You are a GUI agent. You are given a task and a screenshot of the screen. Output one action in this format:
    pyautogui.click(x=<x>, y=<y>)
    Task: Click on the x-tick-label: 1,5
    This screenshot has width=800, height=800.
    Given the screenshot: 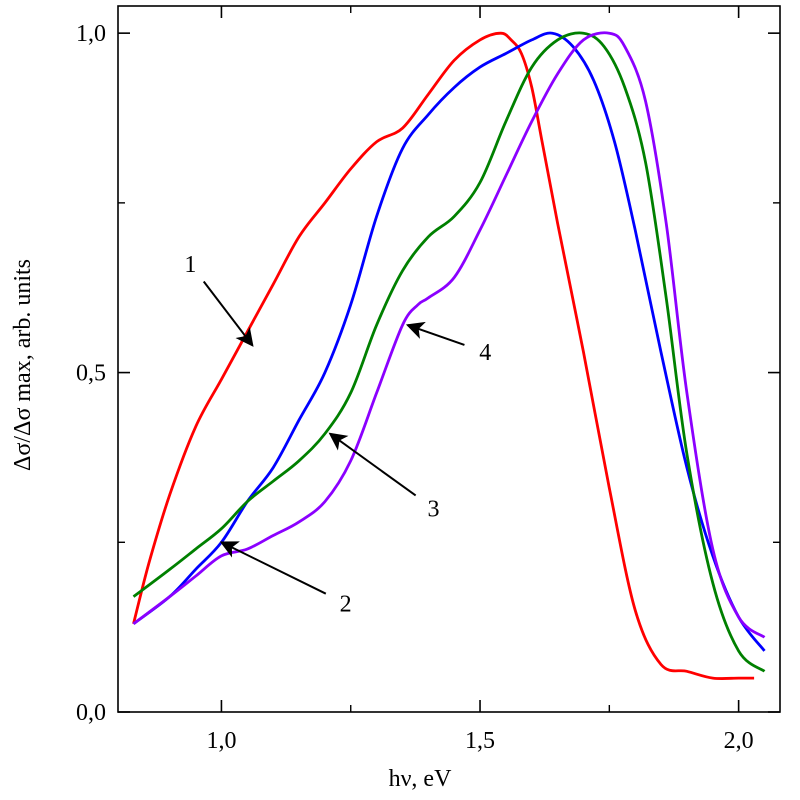 What is the action you would take?
    pyautogui.click(x=480, y=741)
    